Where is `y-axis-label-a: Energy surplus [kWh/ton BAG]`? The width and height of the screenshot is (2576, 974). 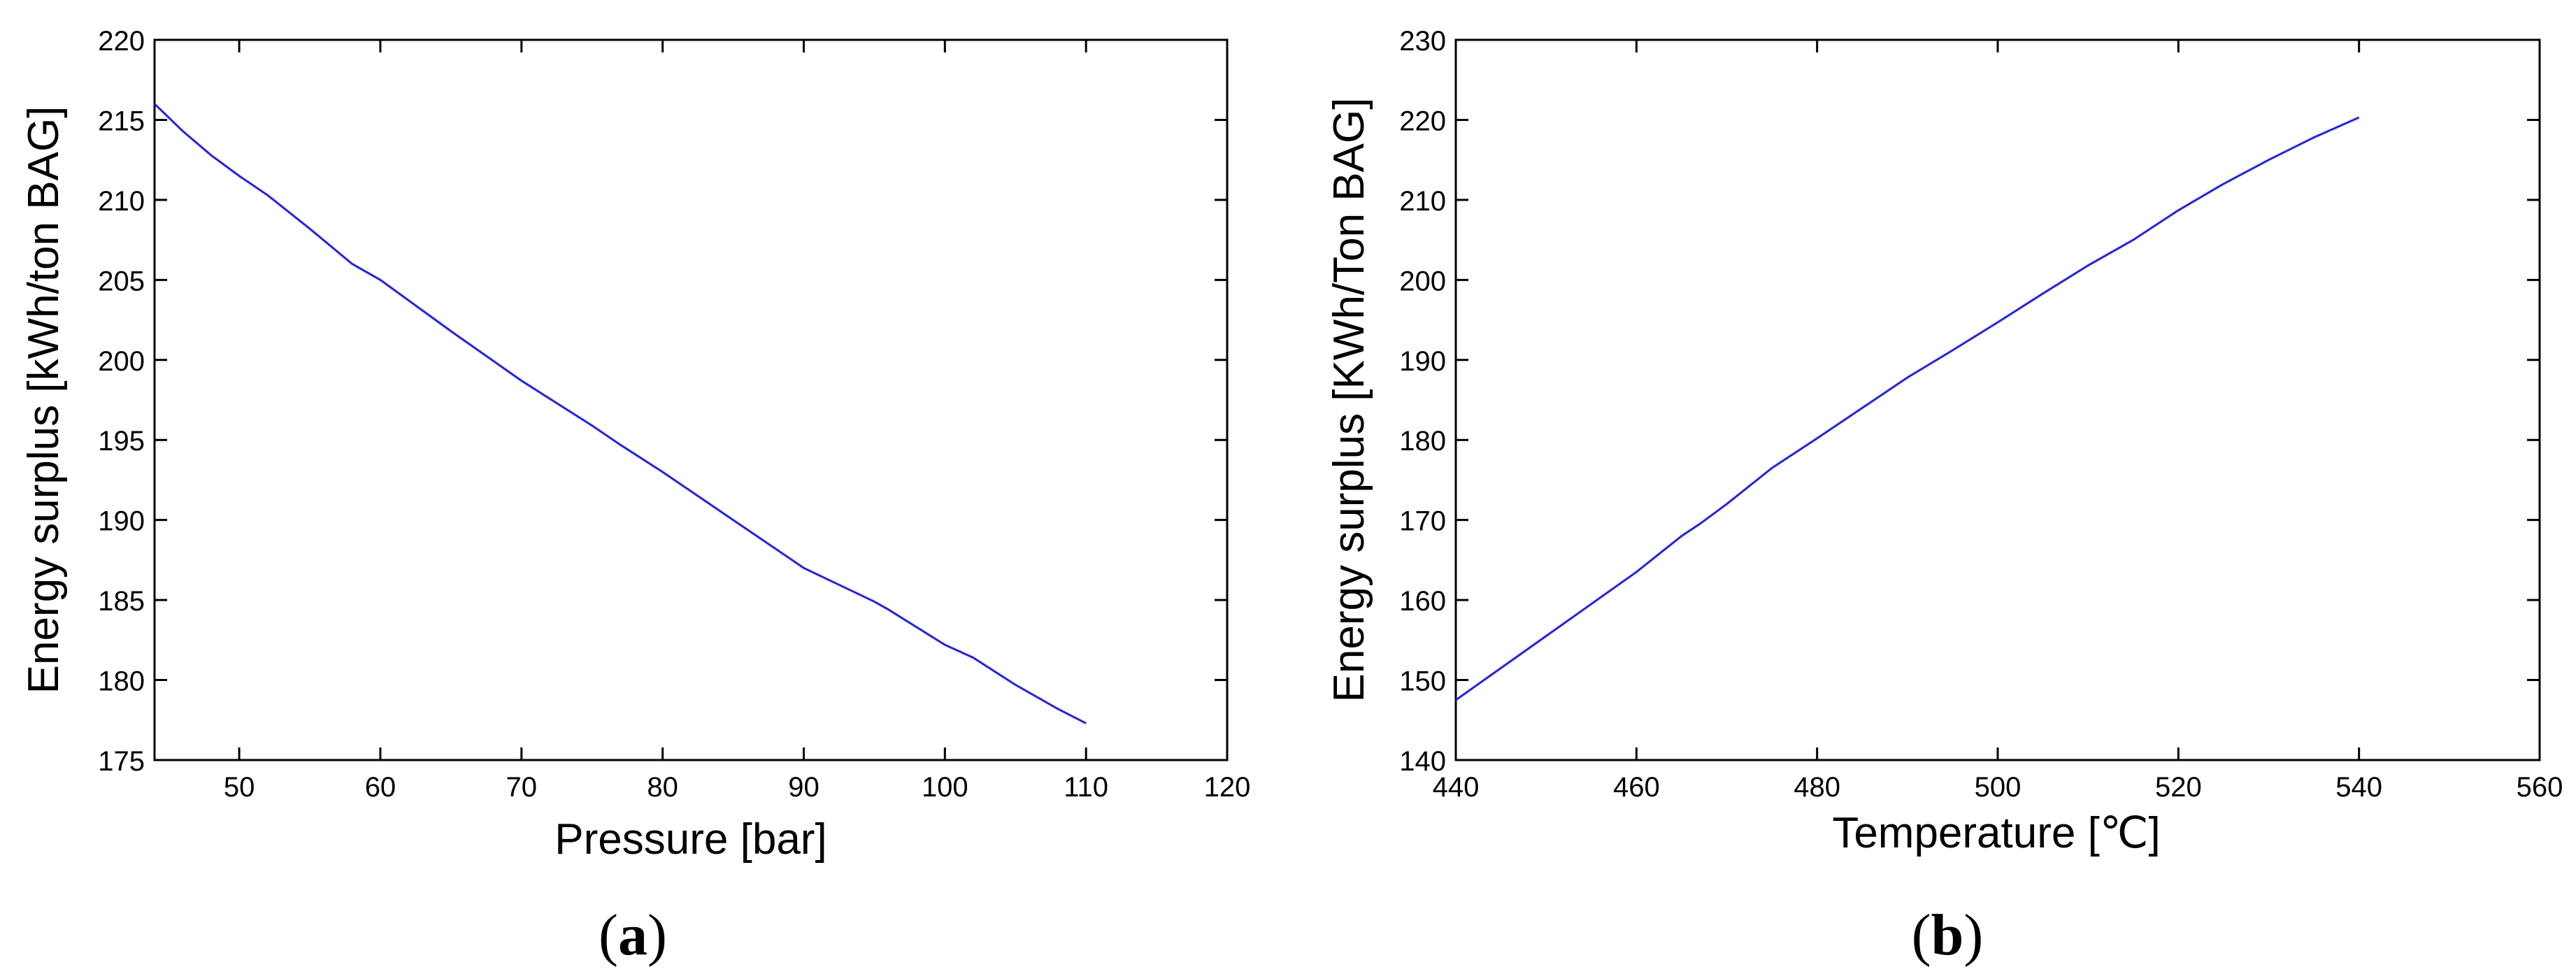 y-axis-label-a: Energy surplus [kWh/ton BAG] is located at coordinates (44, 400).